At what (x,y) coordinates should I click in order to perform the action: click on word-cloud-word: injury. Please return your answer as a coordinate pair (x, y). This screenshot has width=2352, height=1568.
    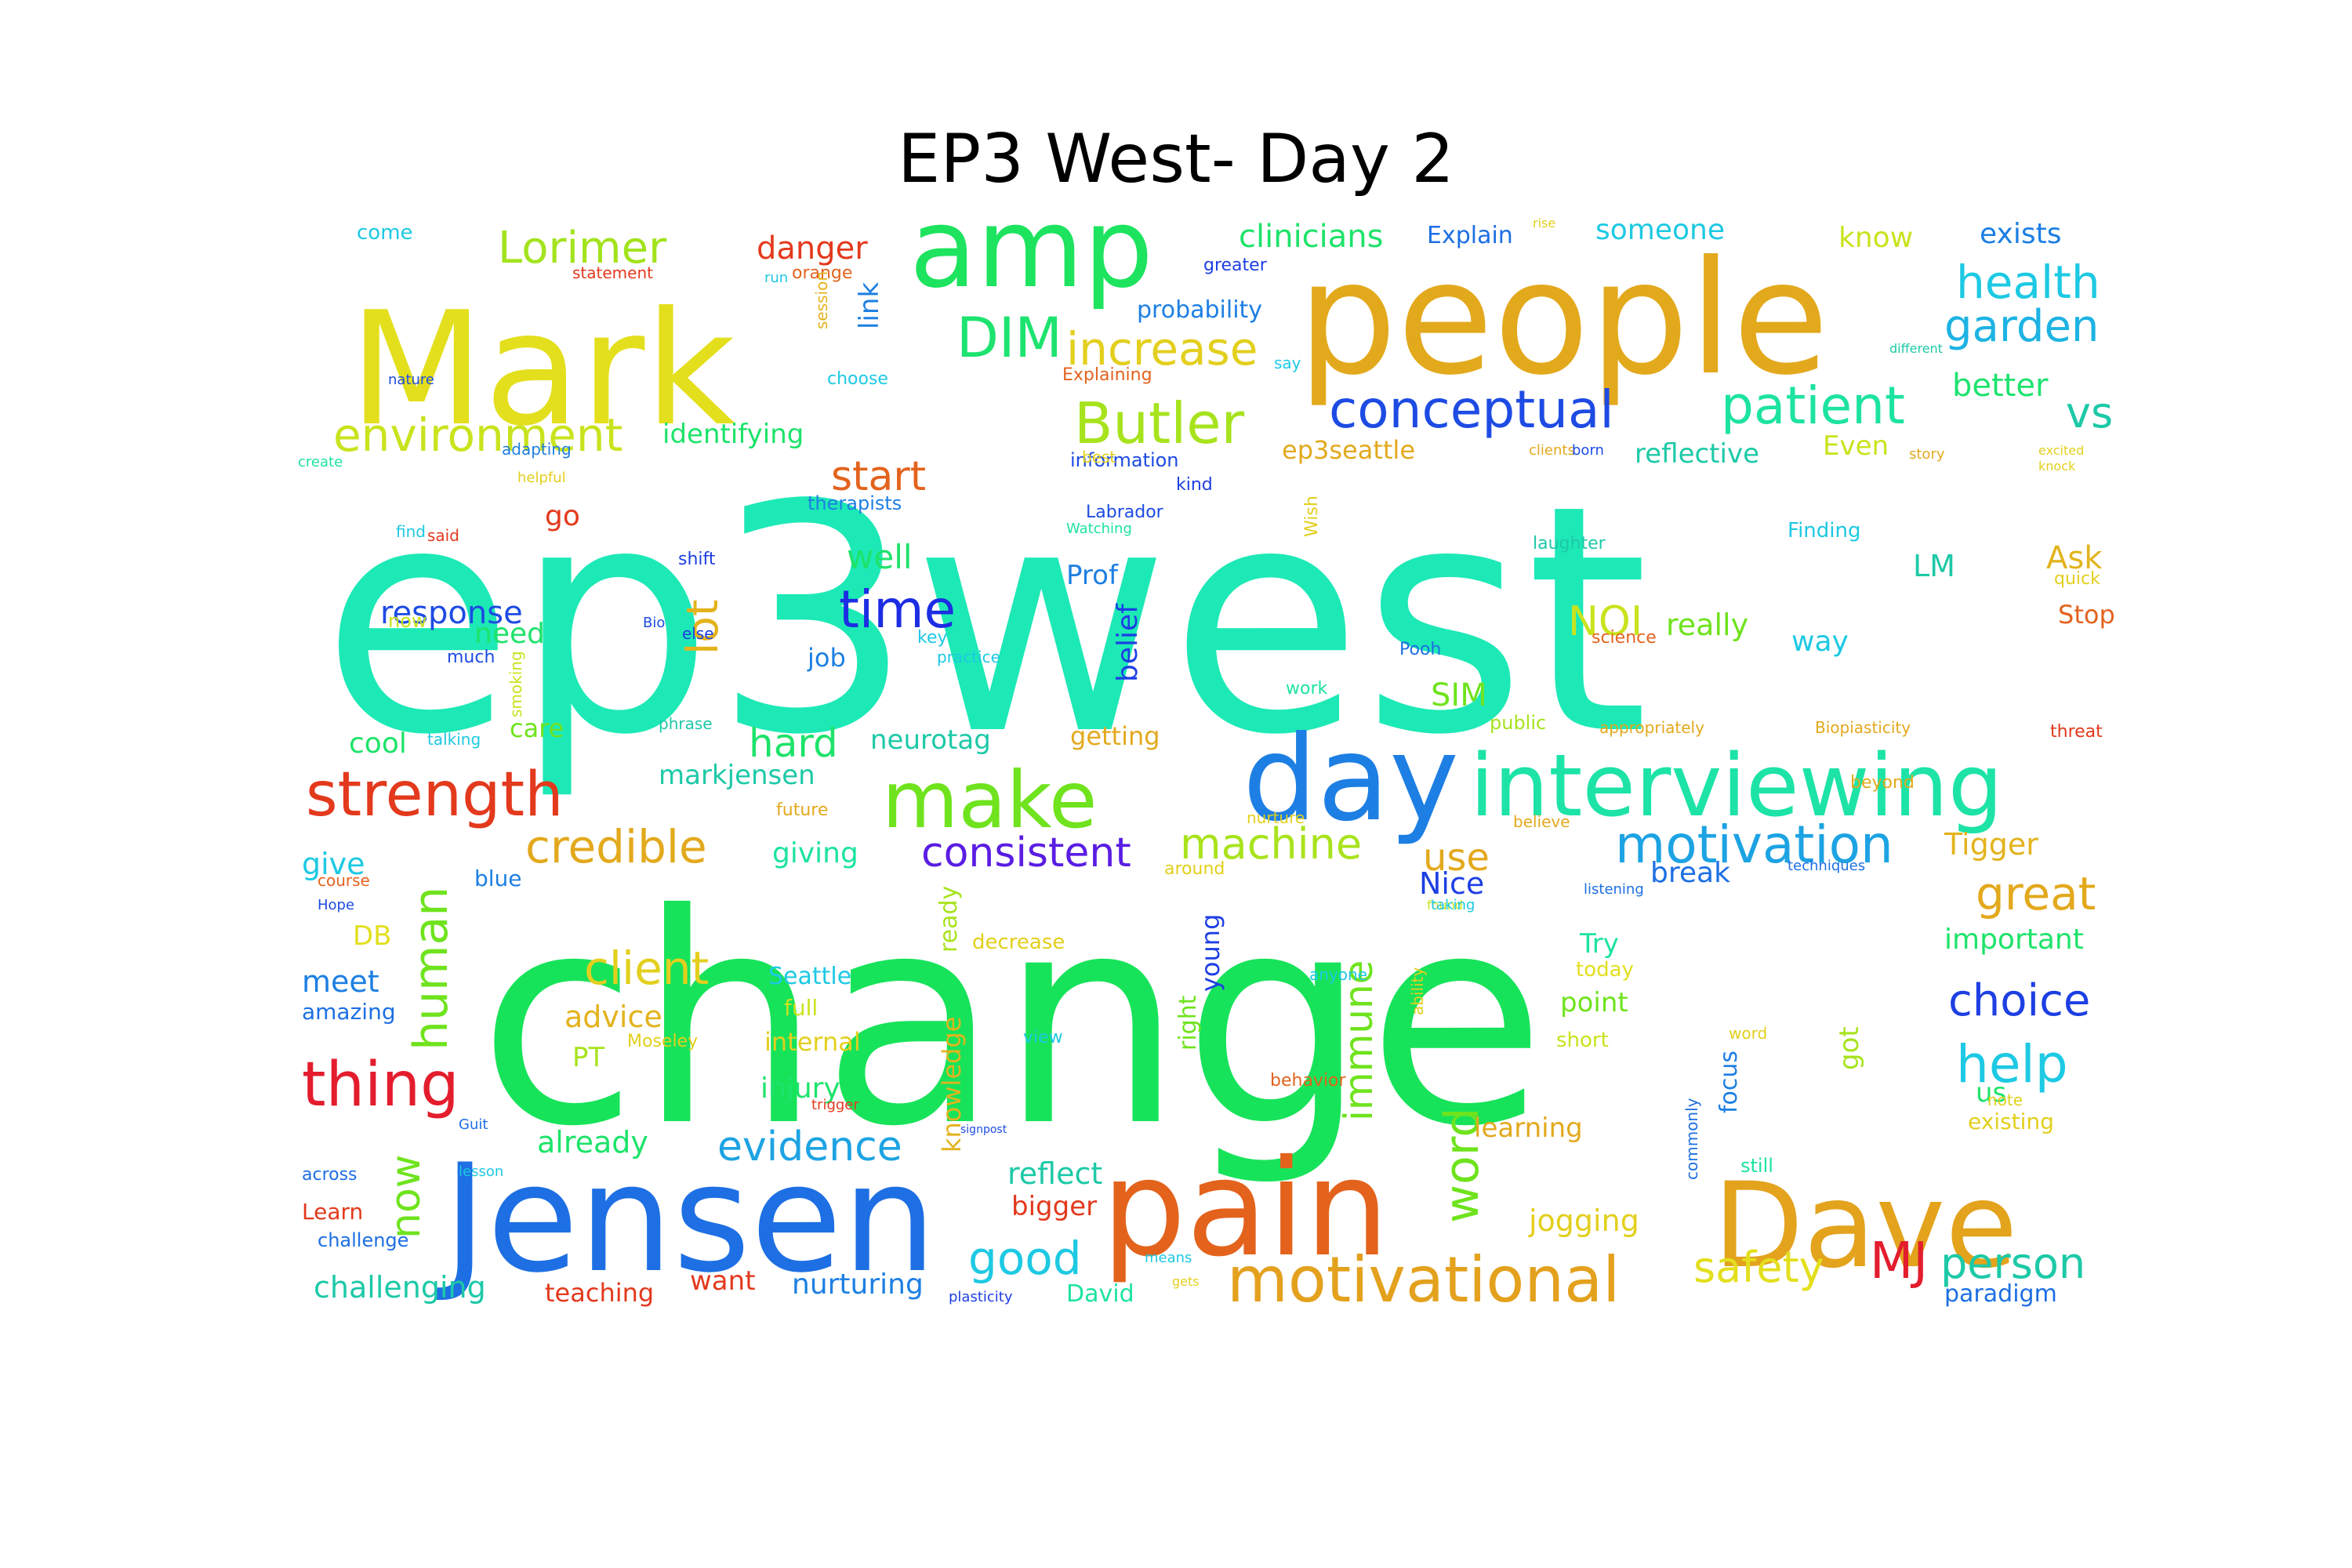
    Looking at the image, I should click on (800, 1089).